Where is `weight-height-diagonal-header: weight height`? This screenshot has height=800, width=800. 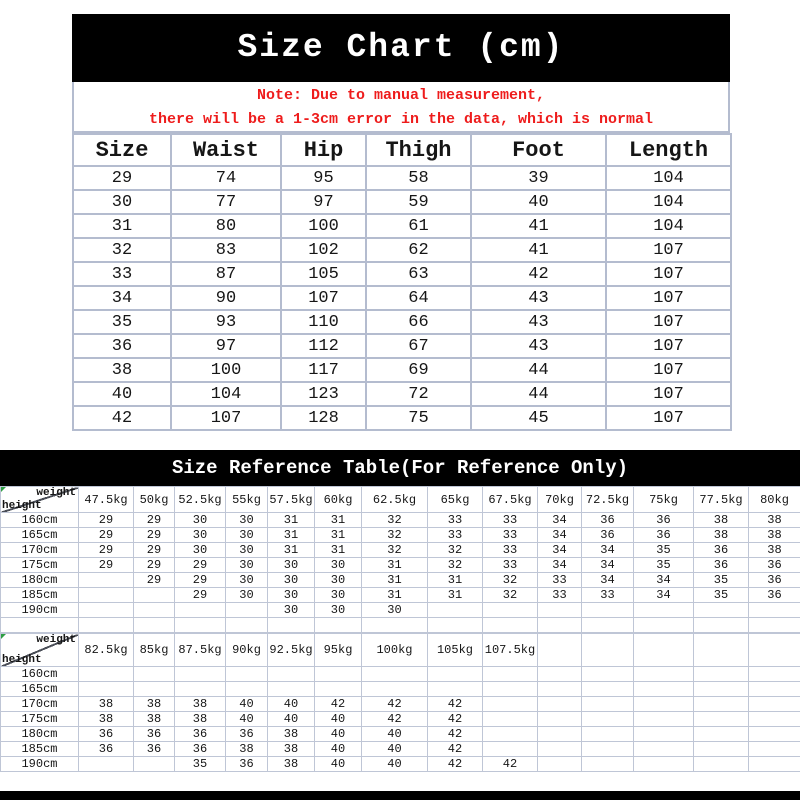 weight-height-diagonal-header: weight height is located at coordinates (39, 499).